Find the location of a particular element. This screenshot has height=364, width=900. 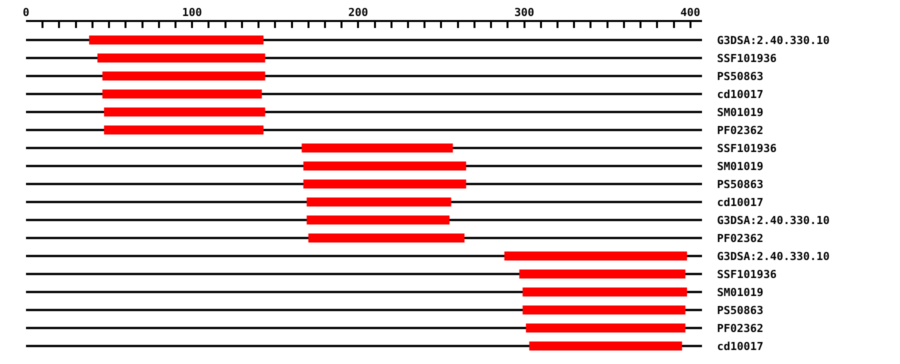

x-tick-label: 0 is located at coordinates (26, 12).